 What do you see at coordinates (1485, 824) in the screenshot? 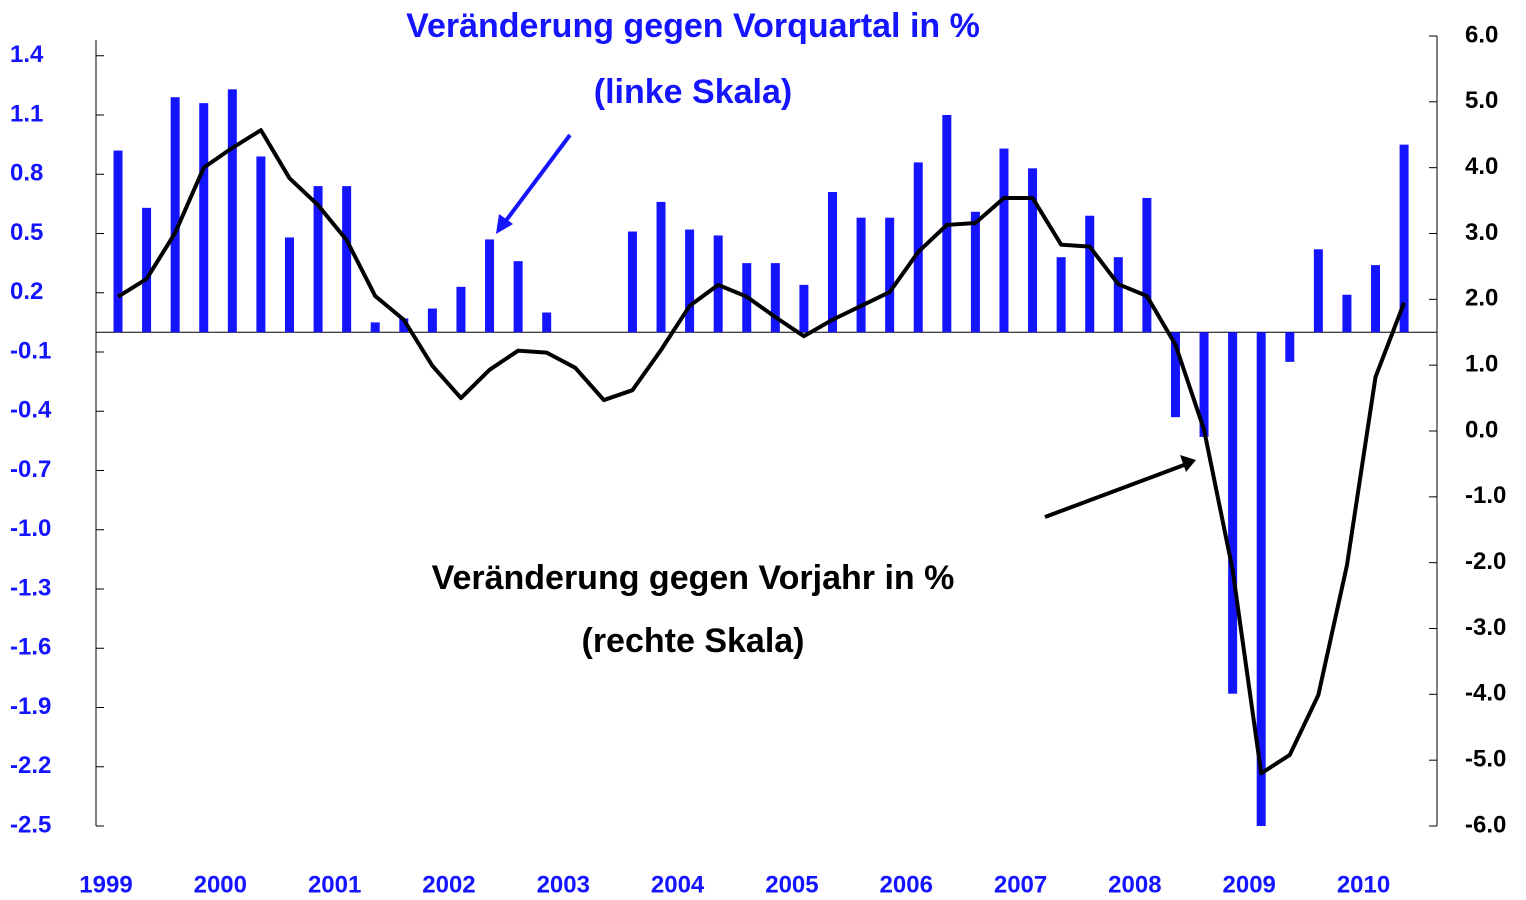
I see `y2-tick-label: -6.0` at bounding box center [1485, 824].